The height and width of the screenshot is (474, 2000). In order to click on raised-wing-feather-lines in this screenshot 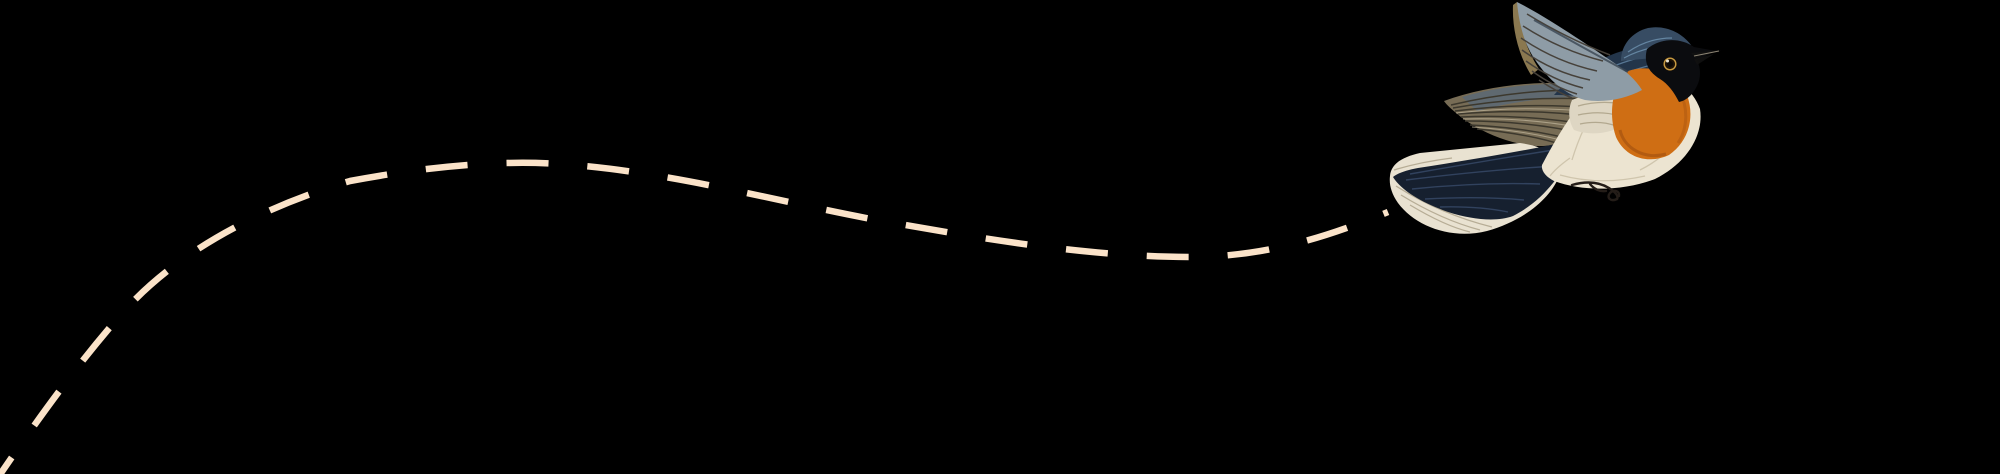, I will do `click(1565, 56)`.